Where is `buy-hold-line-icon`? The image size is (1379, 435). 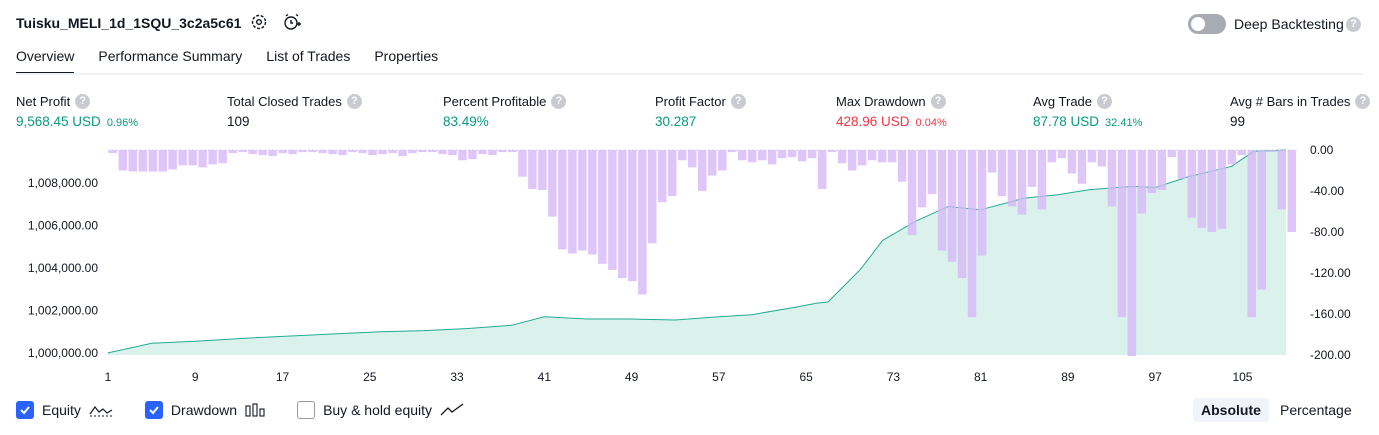
buy-hold-line-icon is located at coordinates (452, 409).